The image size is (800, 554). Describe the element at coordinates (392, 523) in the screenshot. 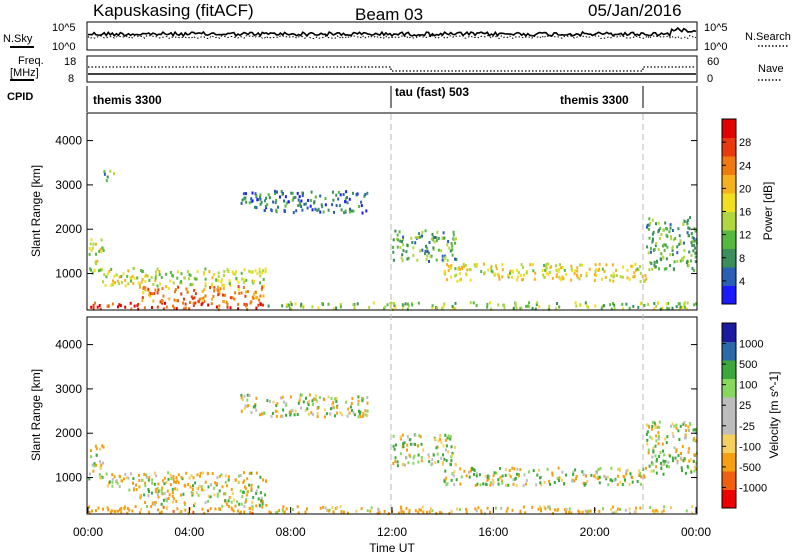

I see `time-x-axis: 00:00 04:00 08:00 12:00 16:00 20:00 00:00` at that location.